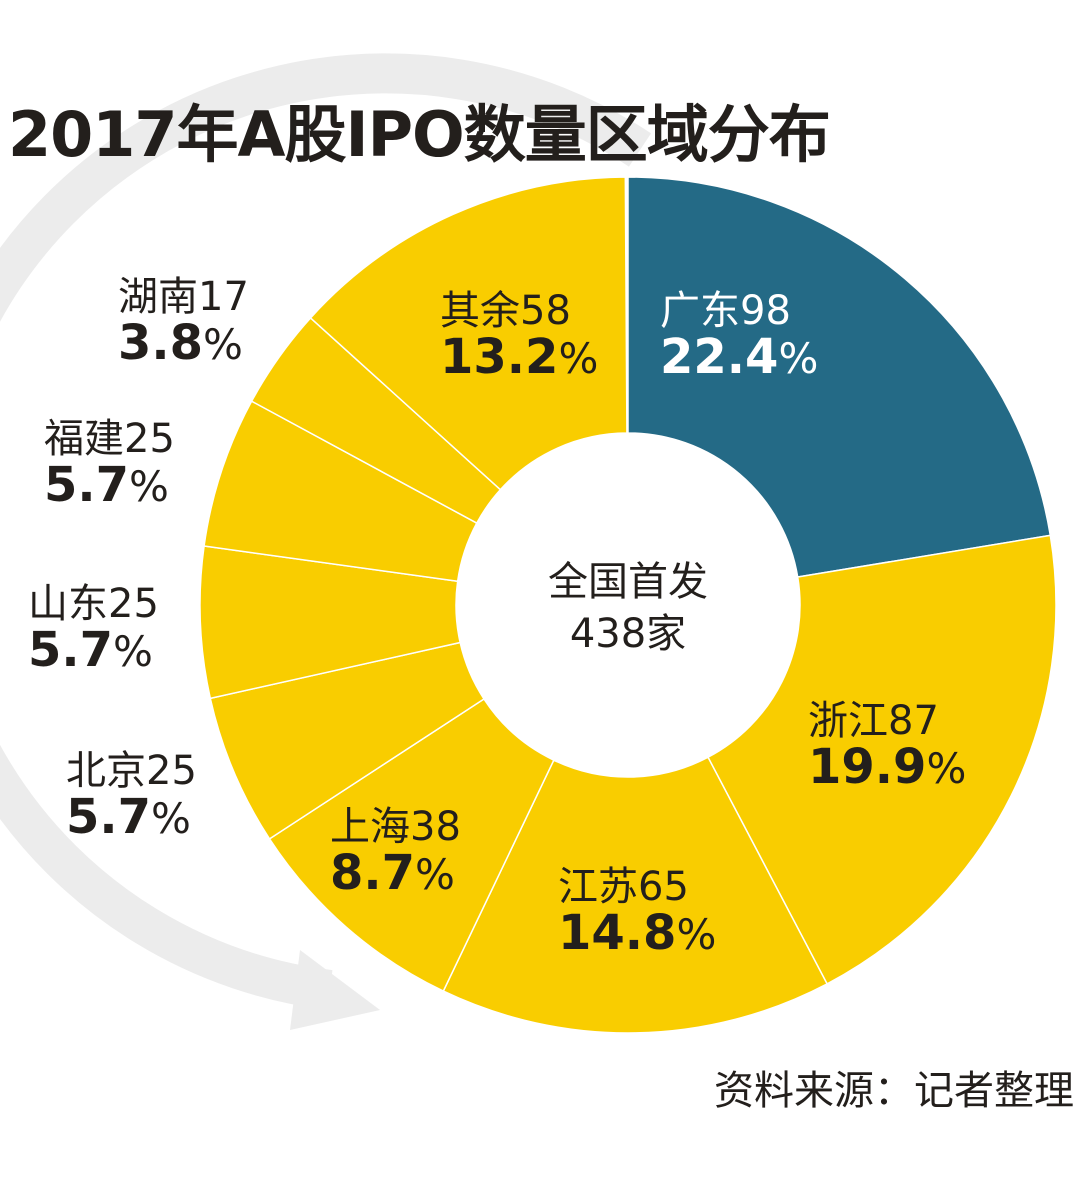 This screenshot has width=1080, height=1201. Describe the element at coordinates (180, 343) in the screenshot. I see `slice-percent: 3.8%` at that location.